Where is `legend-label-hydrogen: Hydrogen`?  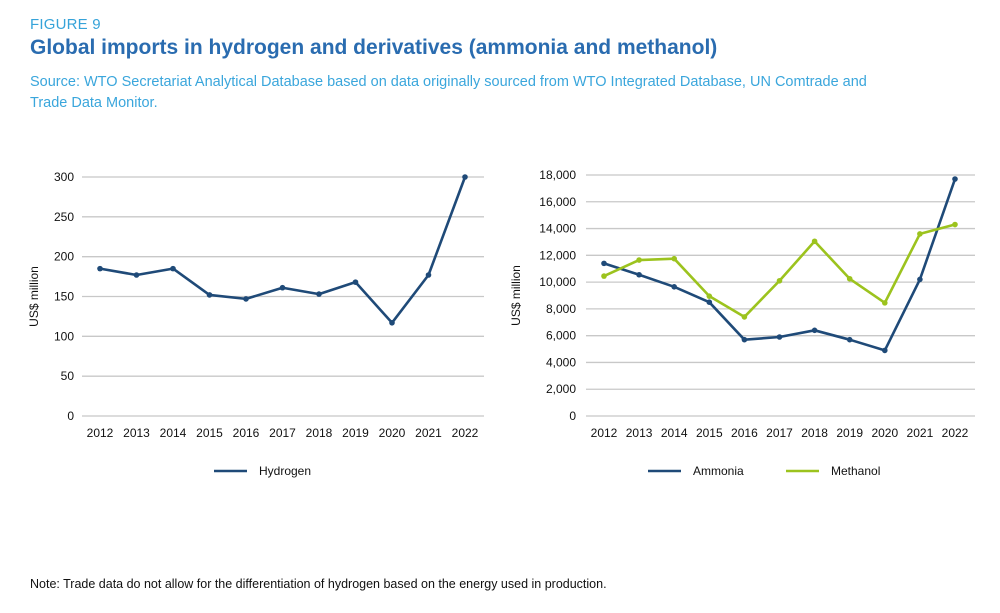
legend-label-hydrogen: Hydrogen is located at coordinates (285, 471).